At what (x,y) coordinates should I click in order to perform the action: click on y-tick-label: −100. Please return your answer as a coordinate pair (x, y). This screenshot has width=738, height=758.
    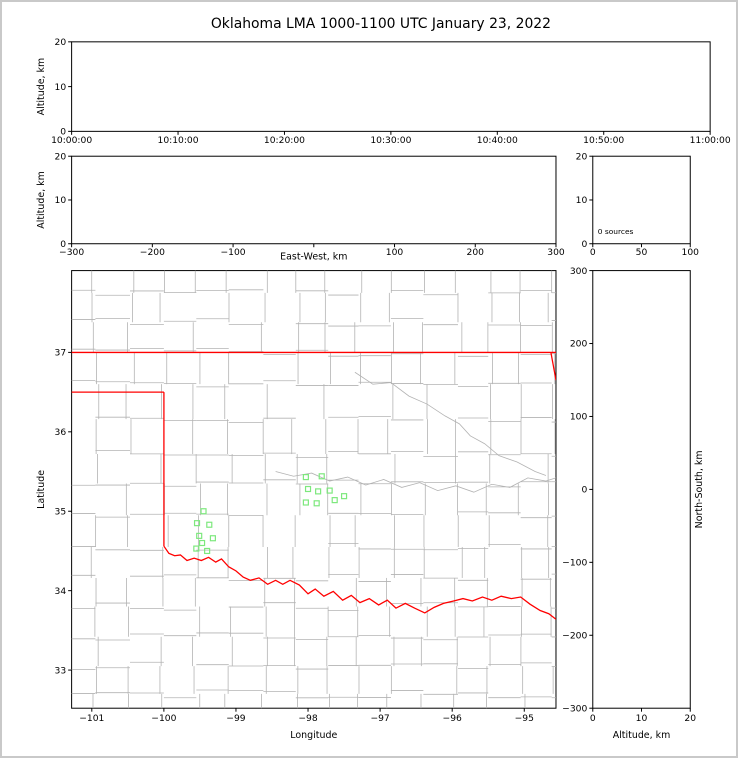
    Looking at the image, I should click on (574, 564).